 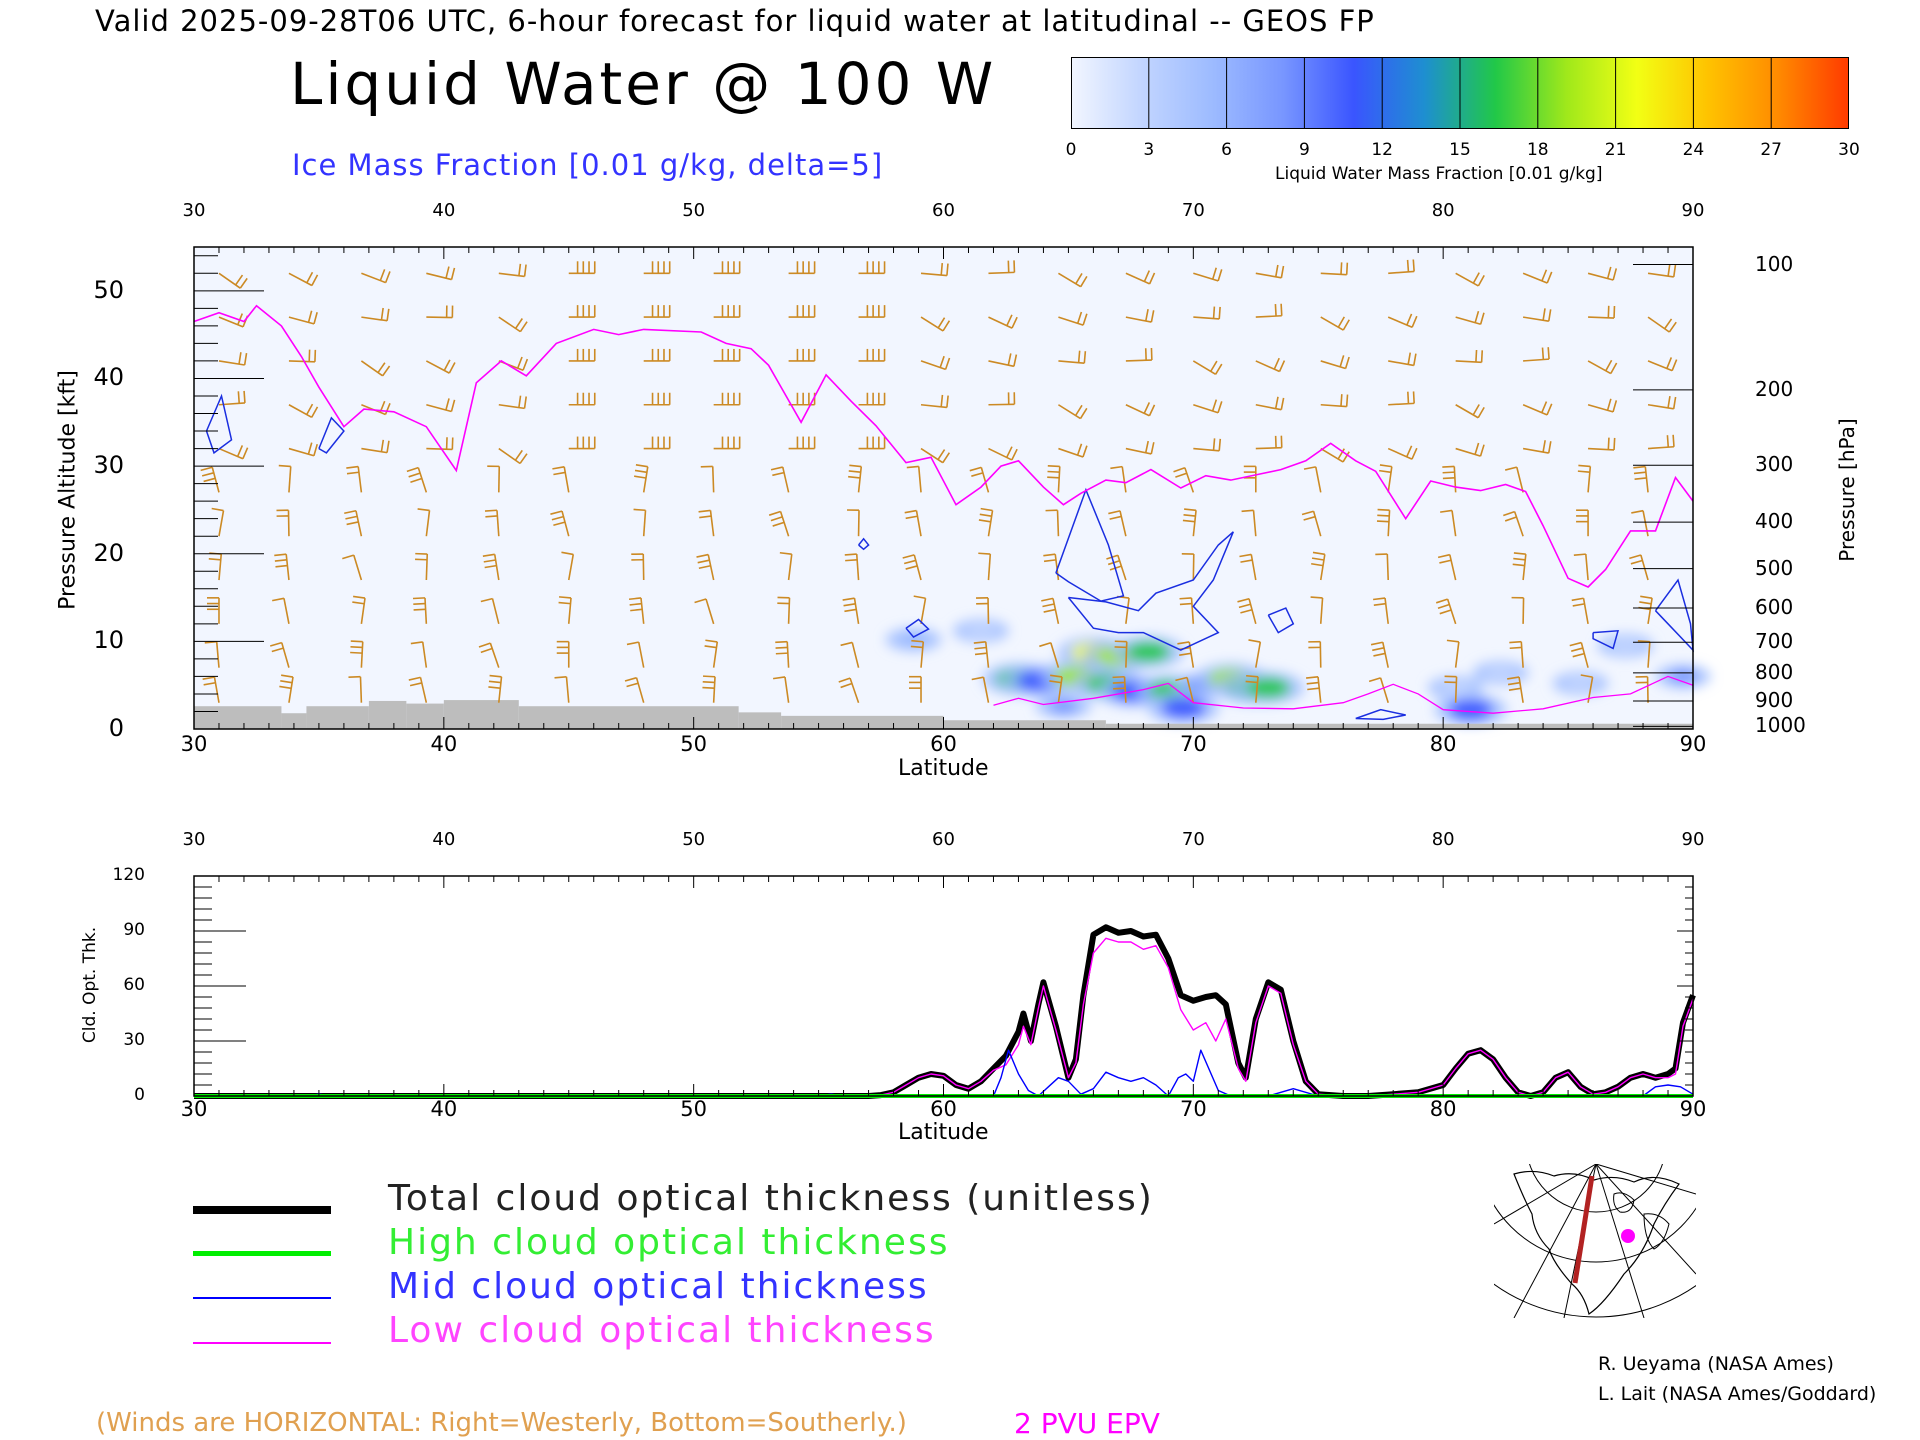 I want to click on x-tick-label: 40, so click(x=444, y=839).